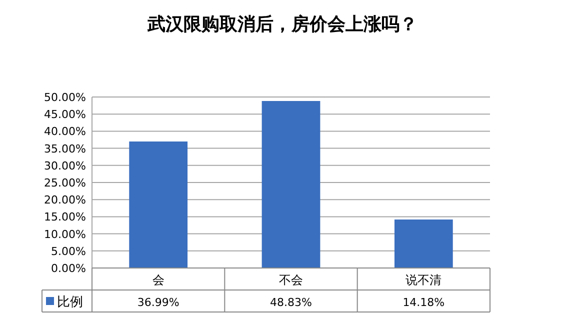  I want to click on y-tick-label: 15.00%, so click(65, 217).